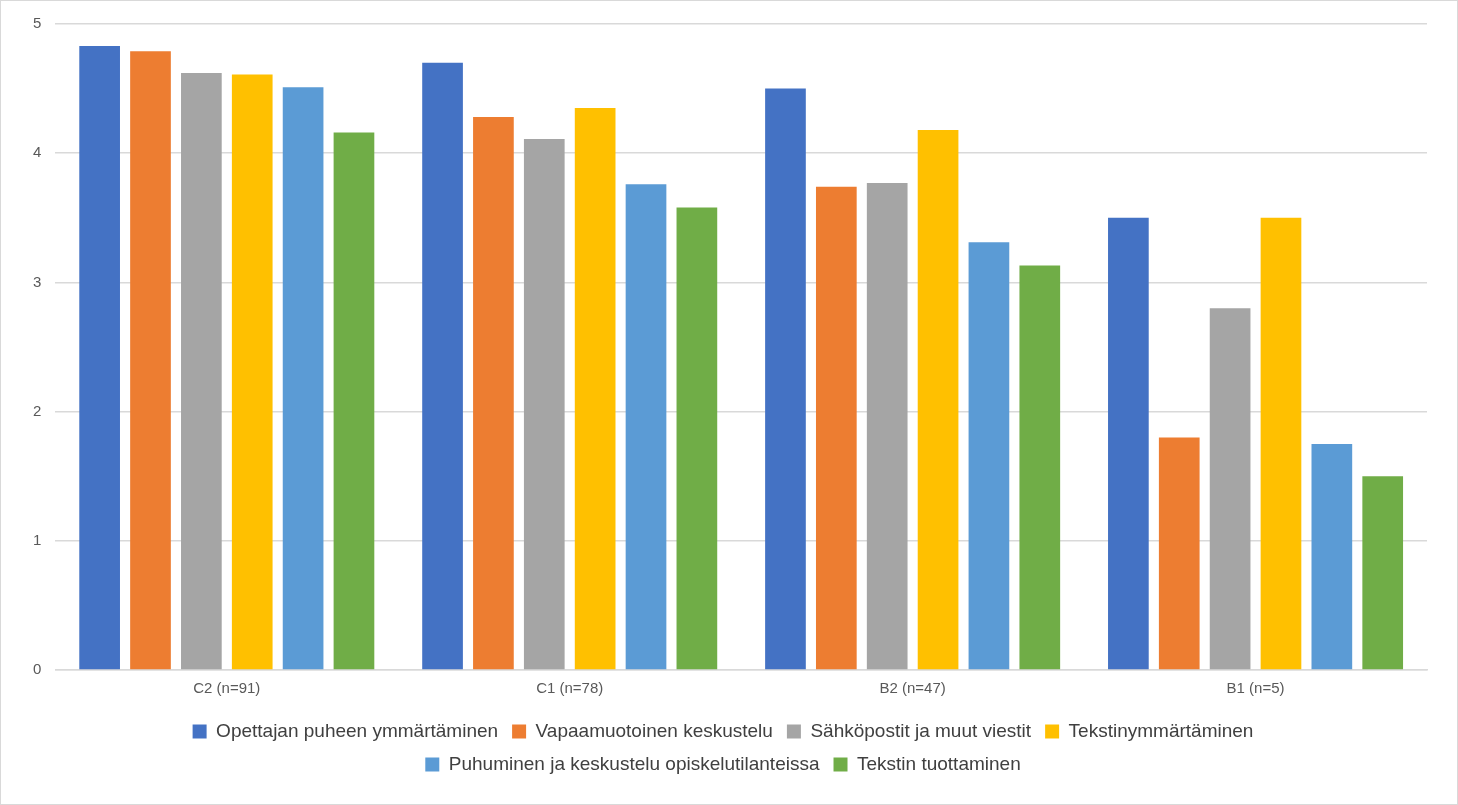 This screenshot has width=1458, height=805. Describe the element at coordinates (37, 23) in the screenshot. I see `y-tick-label: 5` at that location.